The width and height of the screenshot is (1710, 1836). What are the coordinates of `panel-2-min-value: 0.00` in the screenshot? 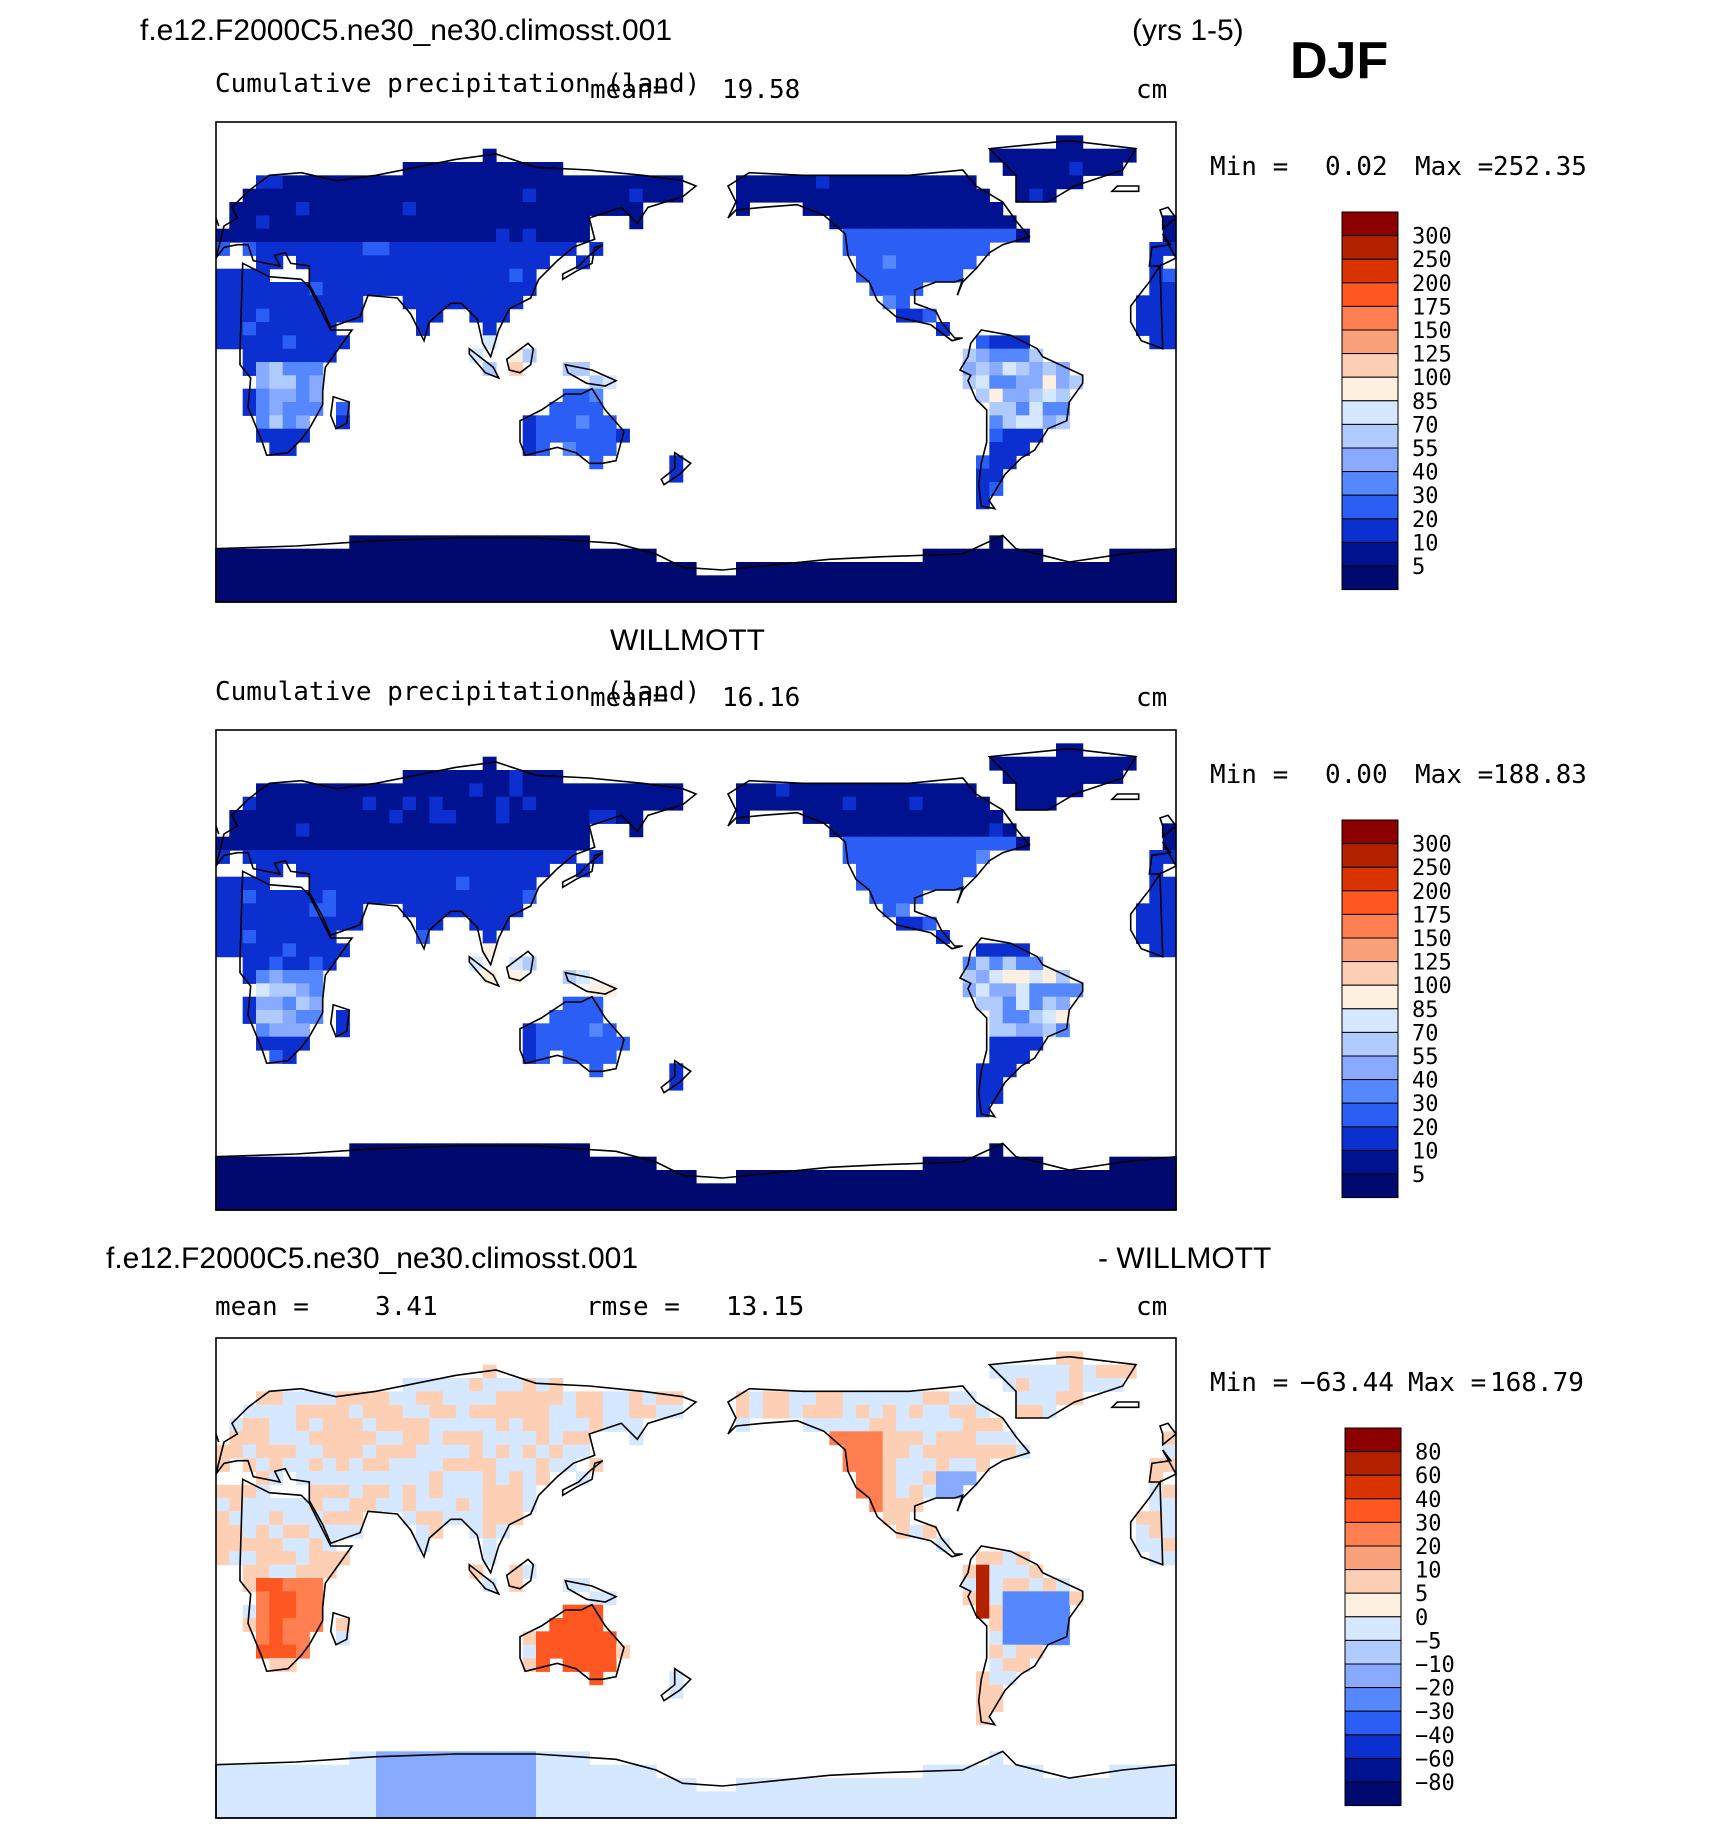 It's located at (1356, 775).